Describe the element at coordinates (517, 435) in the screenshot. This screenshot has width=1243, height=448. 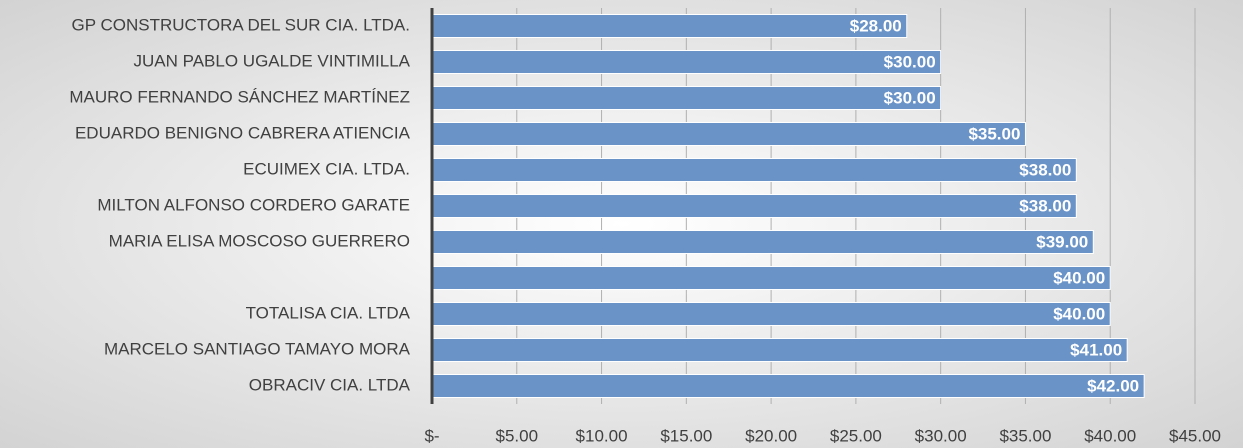
I see `x-tick-label: $5.00` at that location.